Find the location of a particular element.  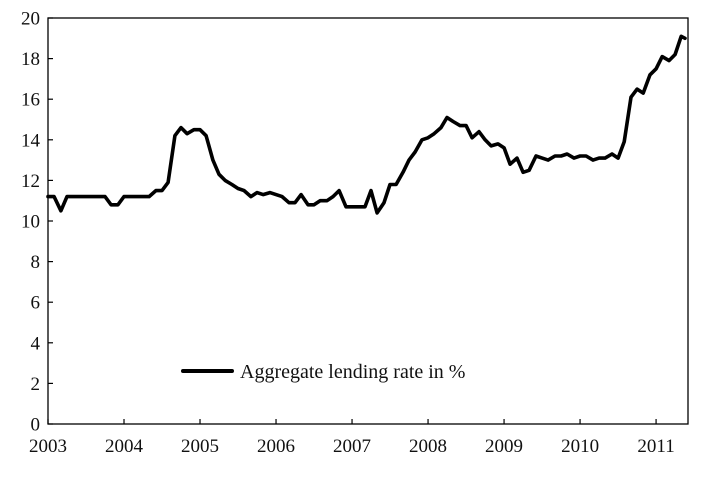

x-tick-label: 2006 is located at coordinates (276, 446).